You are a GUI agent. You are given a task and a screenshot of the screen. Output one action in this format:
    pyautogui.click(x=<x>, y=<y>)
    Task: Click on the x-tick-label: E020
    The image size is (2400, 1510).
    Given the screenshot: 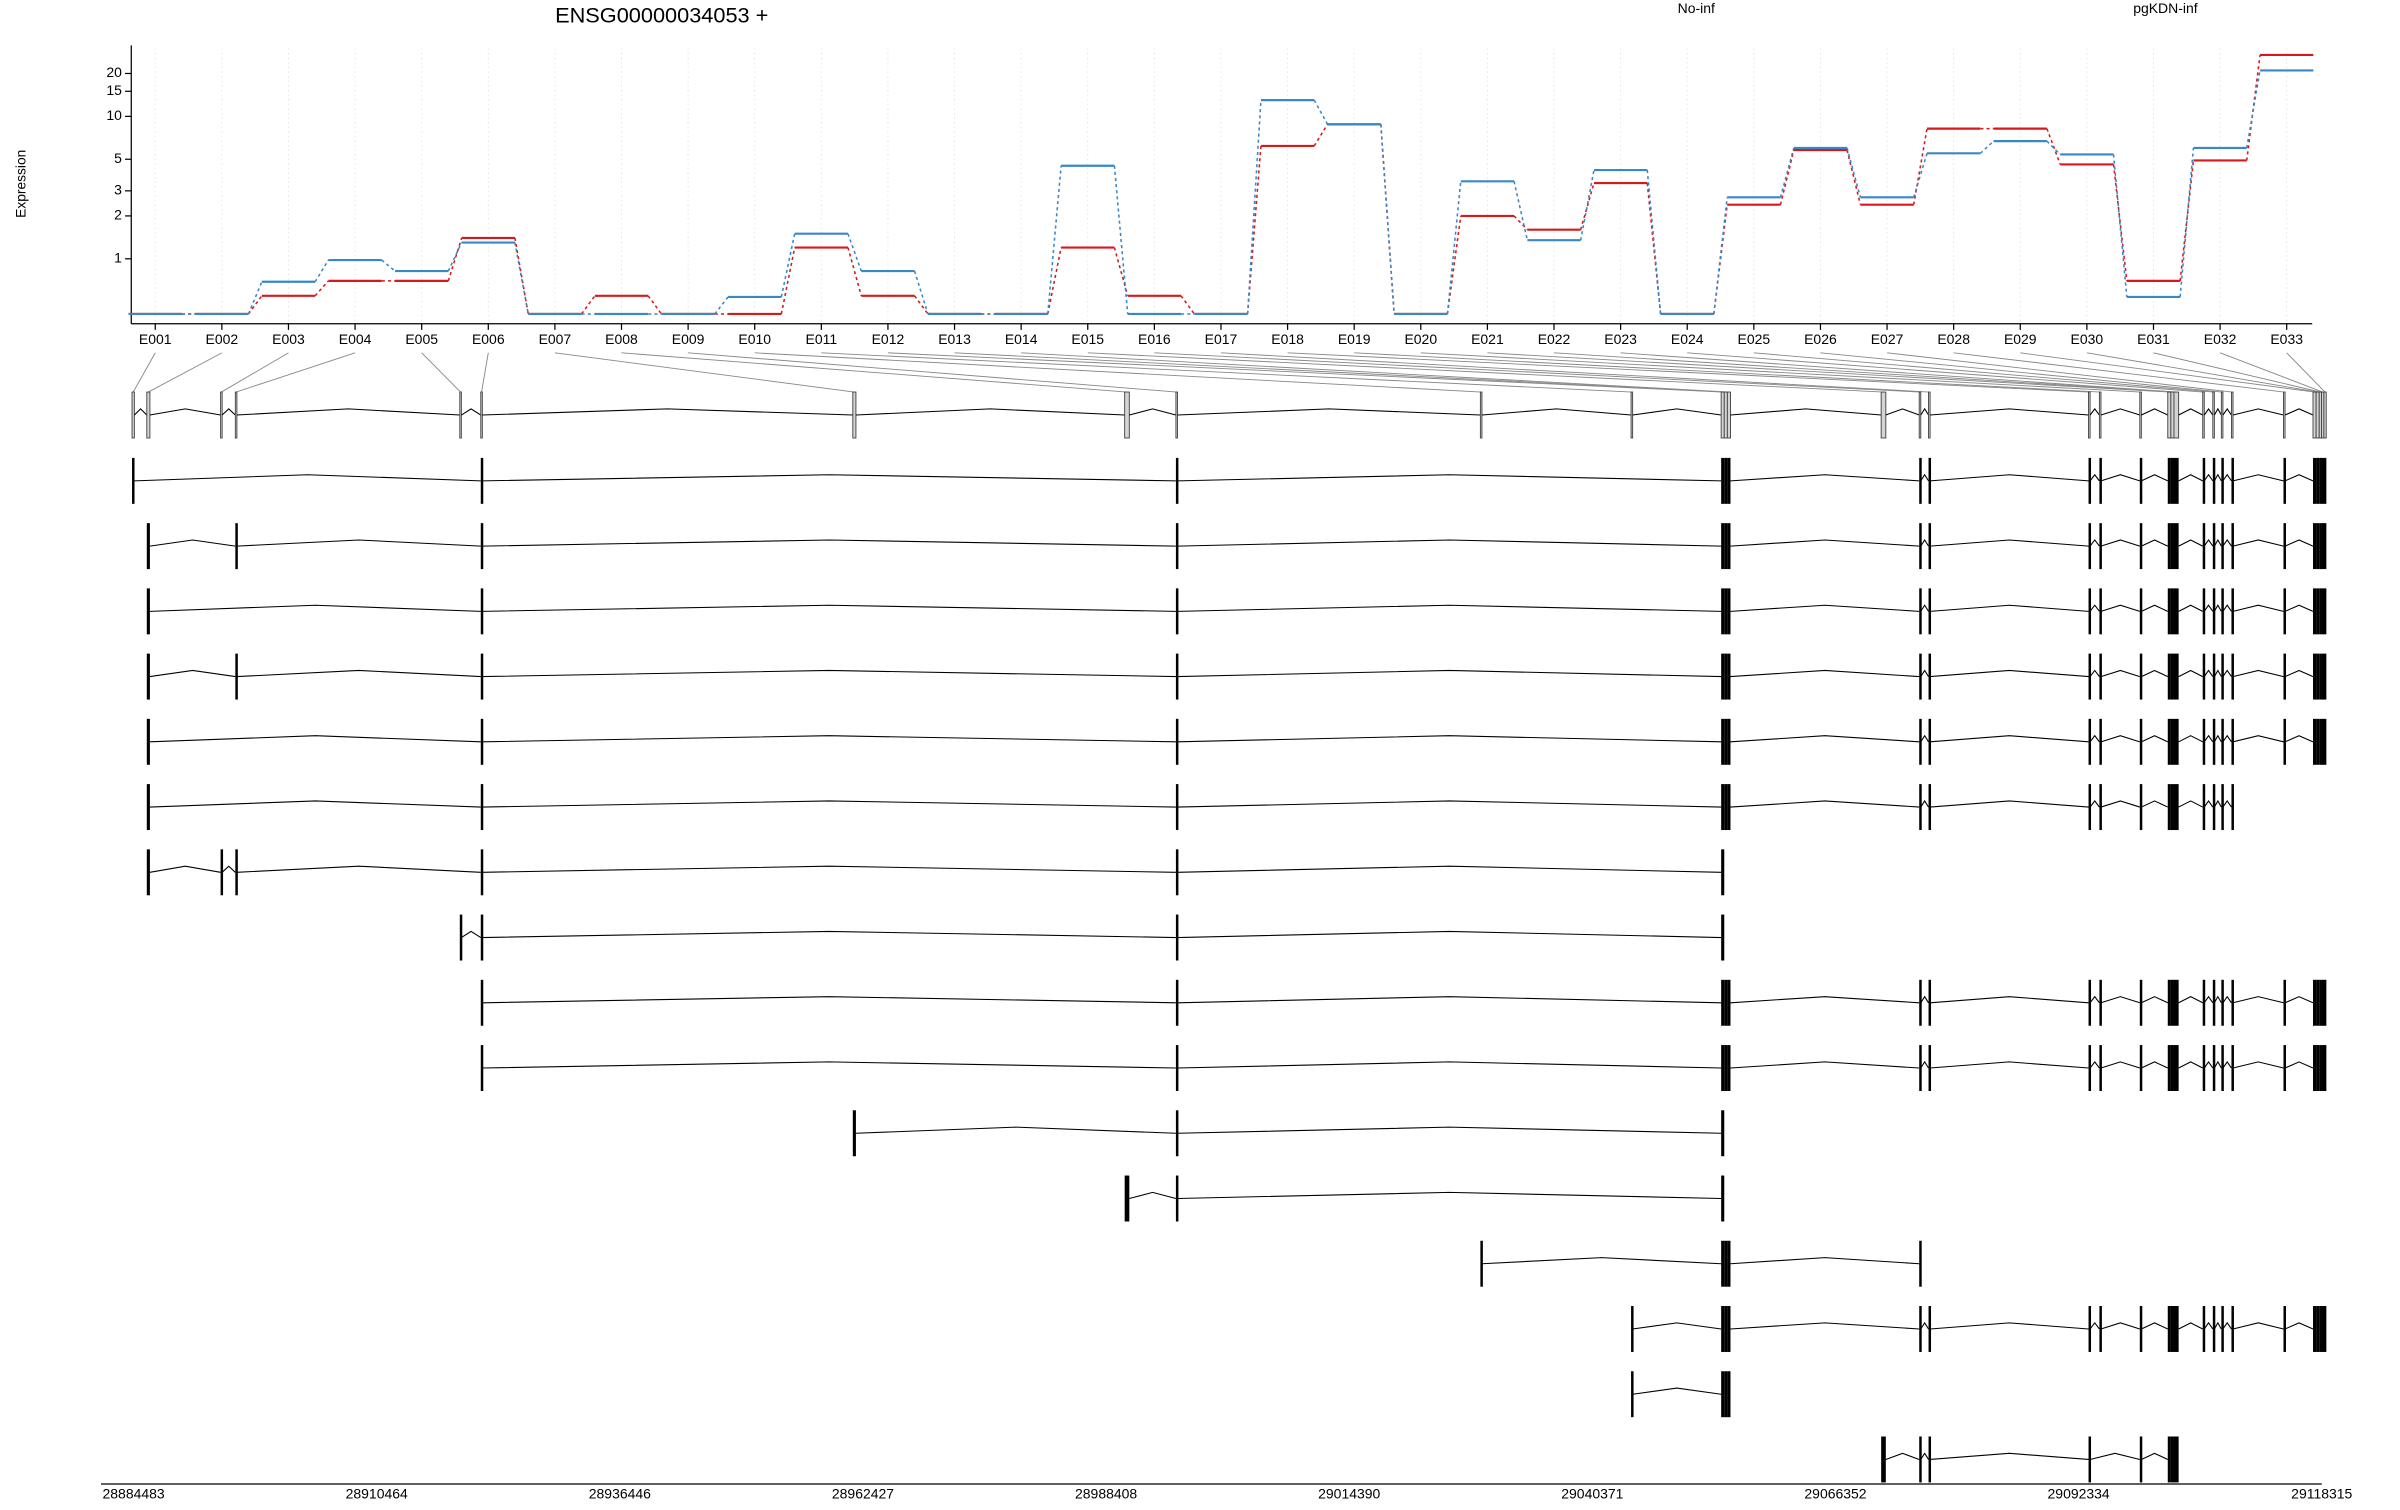 What is the action you would take?
    pyautogui.click(x=1420, y=339)
    